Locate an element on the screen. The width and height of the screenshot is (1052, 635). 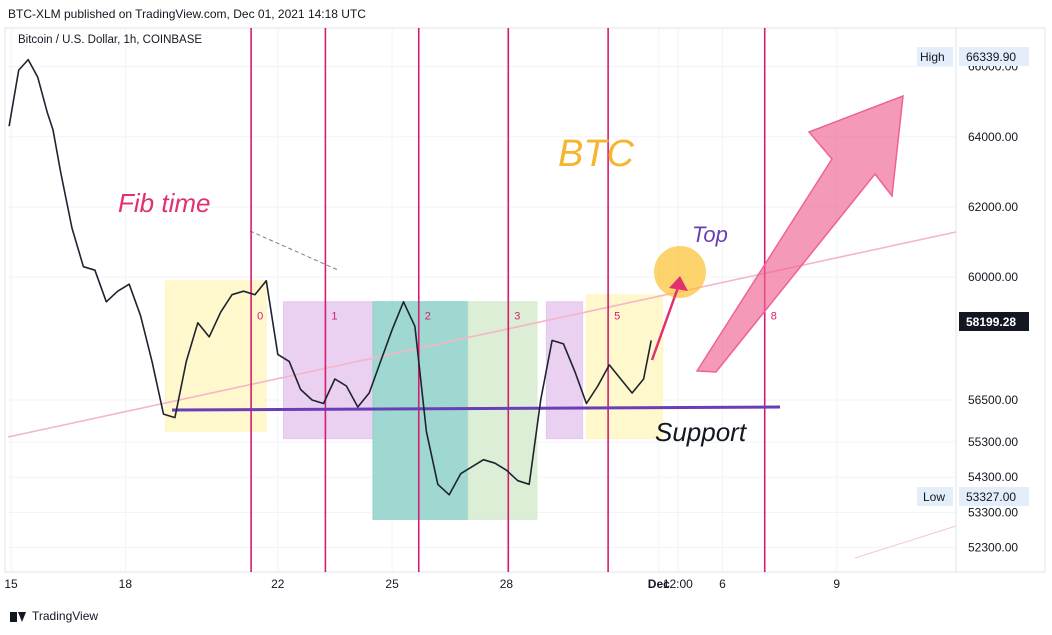
symbol-legend: Bitcoin / U.S. Dollar, 1h, COINBASE is located at coordinates (110, 40).